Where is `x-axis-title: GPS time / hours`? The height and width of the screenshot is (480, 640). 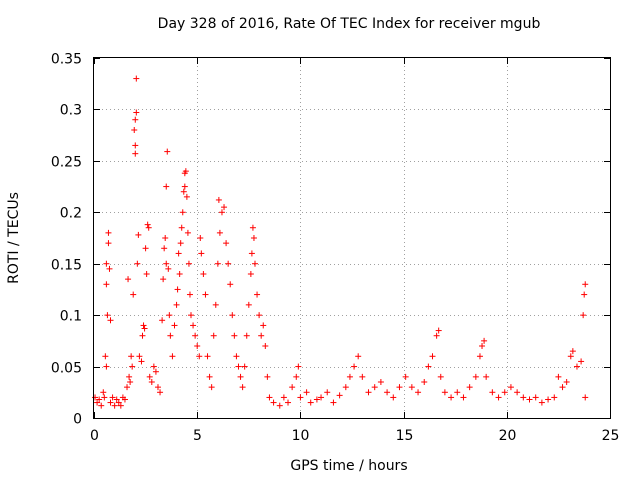 x-axis-title: GPS time / hours is located at coordinates (348, 466).